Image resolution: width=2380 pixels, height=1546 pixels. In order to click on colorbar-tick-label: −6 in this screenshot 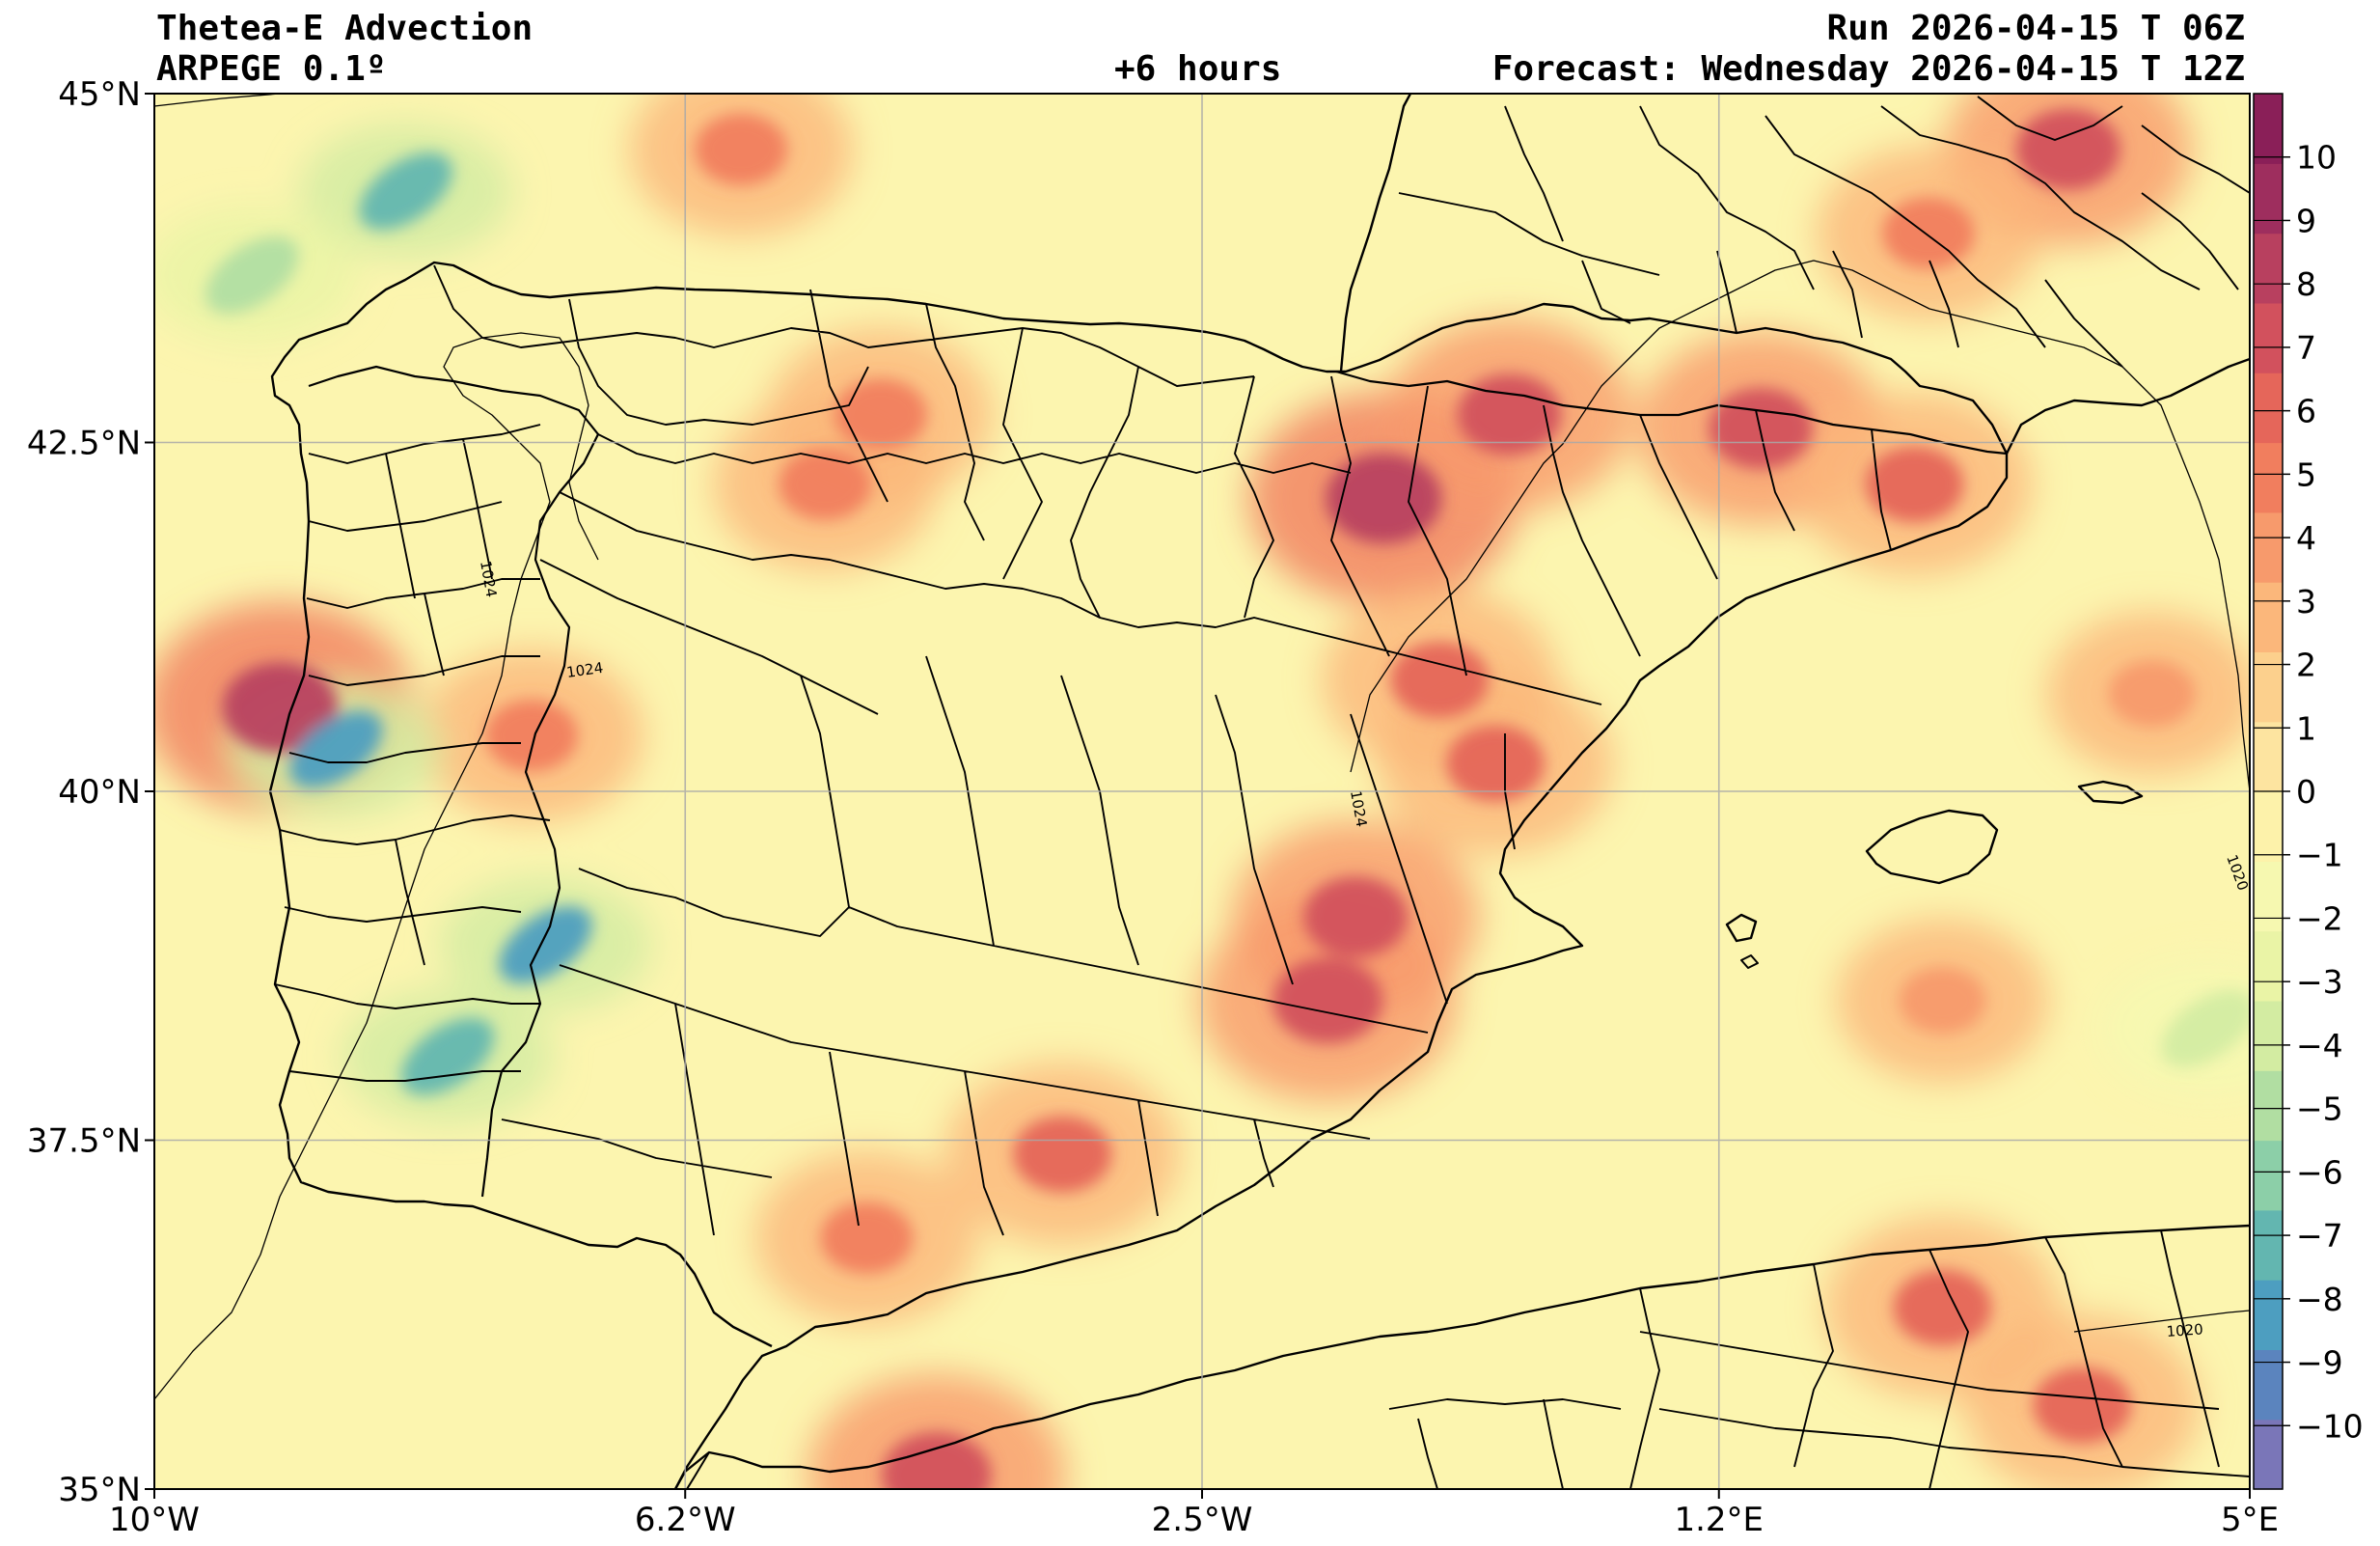, I will do `click(2320, 1172)`.